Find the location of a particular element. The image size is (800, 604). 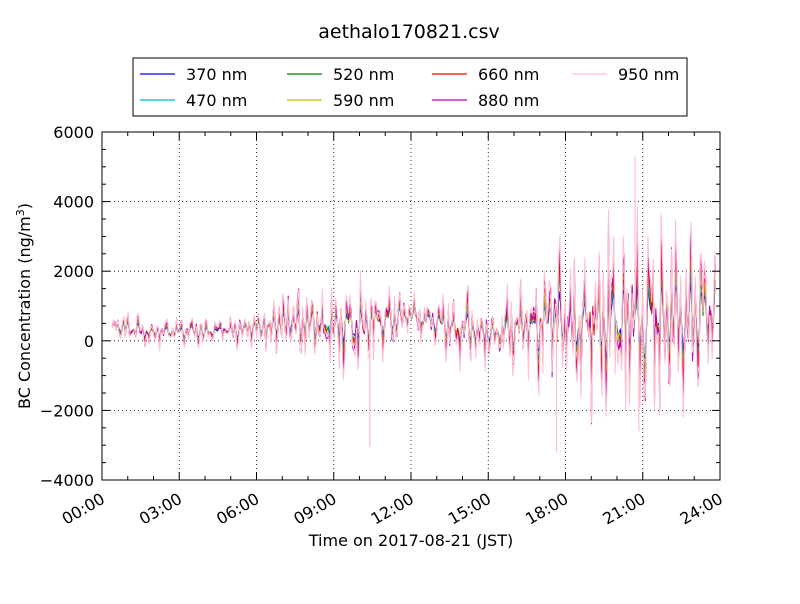

legend-label: 470 nm is located at coordinates (216, 100).